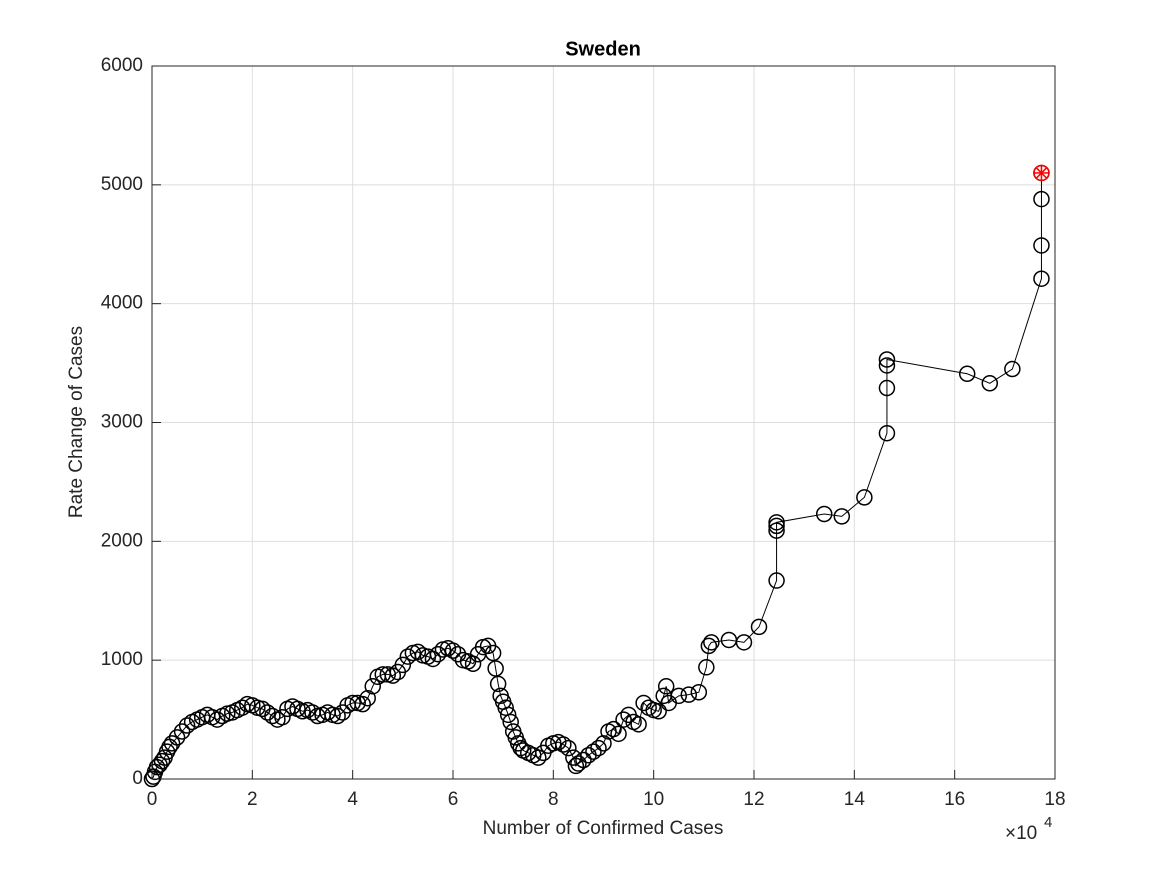  What do you see at coordinates (603, 828) in the screenshot?
I see `x-axis-label: Number of Confirmed Cases` at bounding box center [603, 828].